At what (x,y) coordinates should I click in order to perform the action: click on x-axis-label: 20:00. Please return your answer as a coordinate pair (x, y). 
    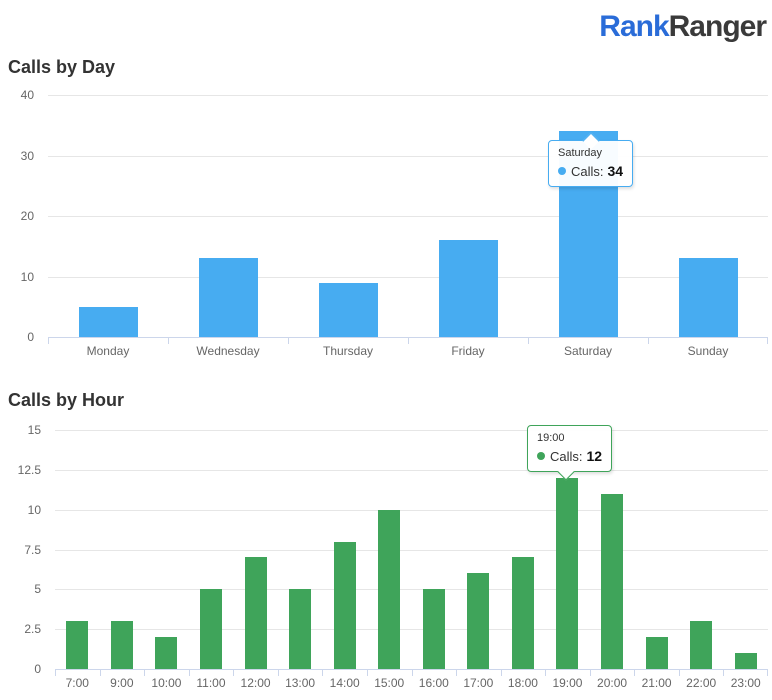
    Looking at the image, I should click on (612, 683).